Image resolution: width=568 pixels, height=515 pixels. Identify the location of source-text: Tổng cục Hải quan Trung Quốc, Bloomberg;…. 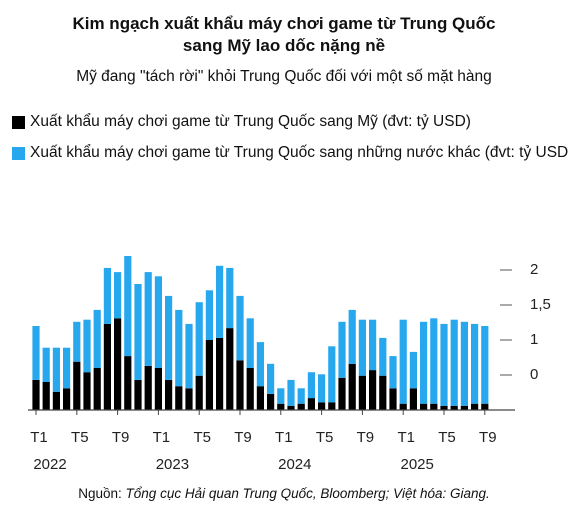
(307, 493).